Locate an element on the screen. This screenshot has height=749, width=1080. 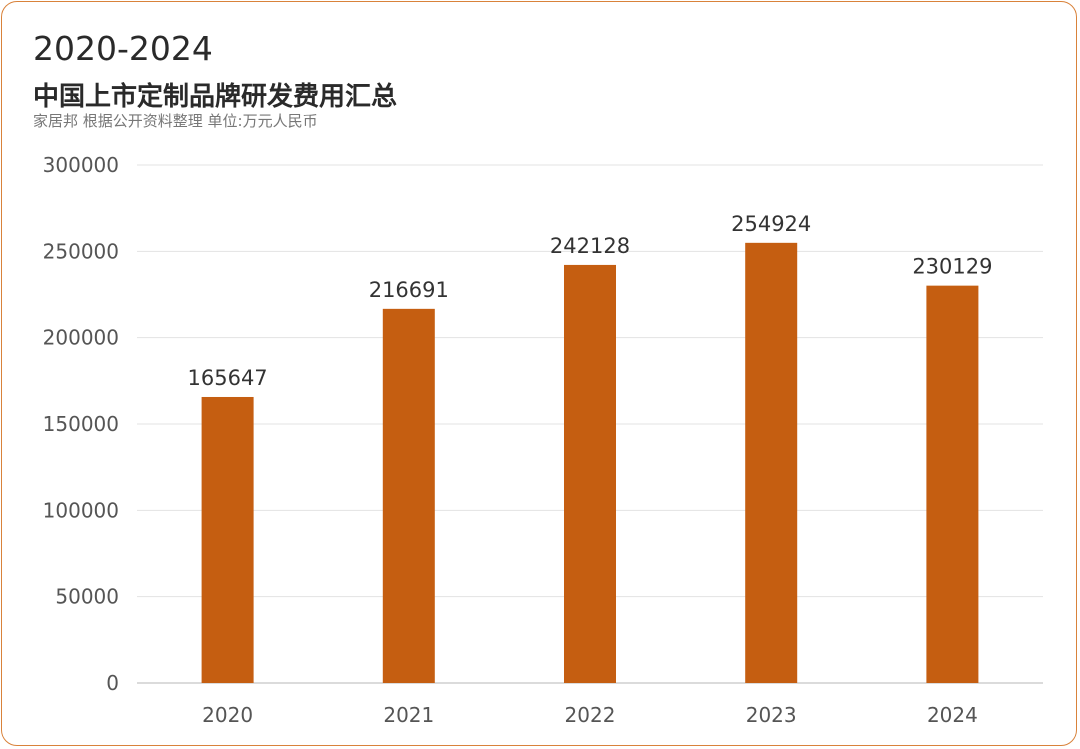
x-tick-label-2023: 2023 is located at coordinates (771, 715).